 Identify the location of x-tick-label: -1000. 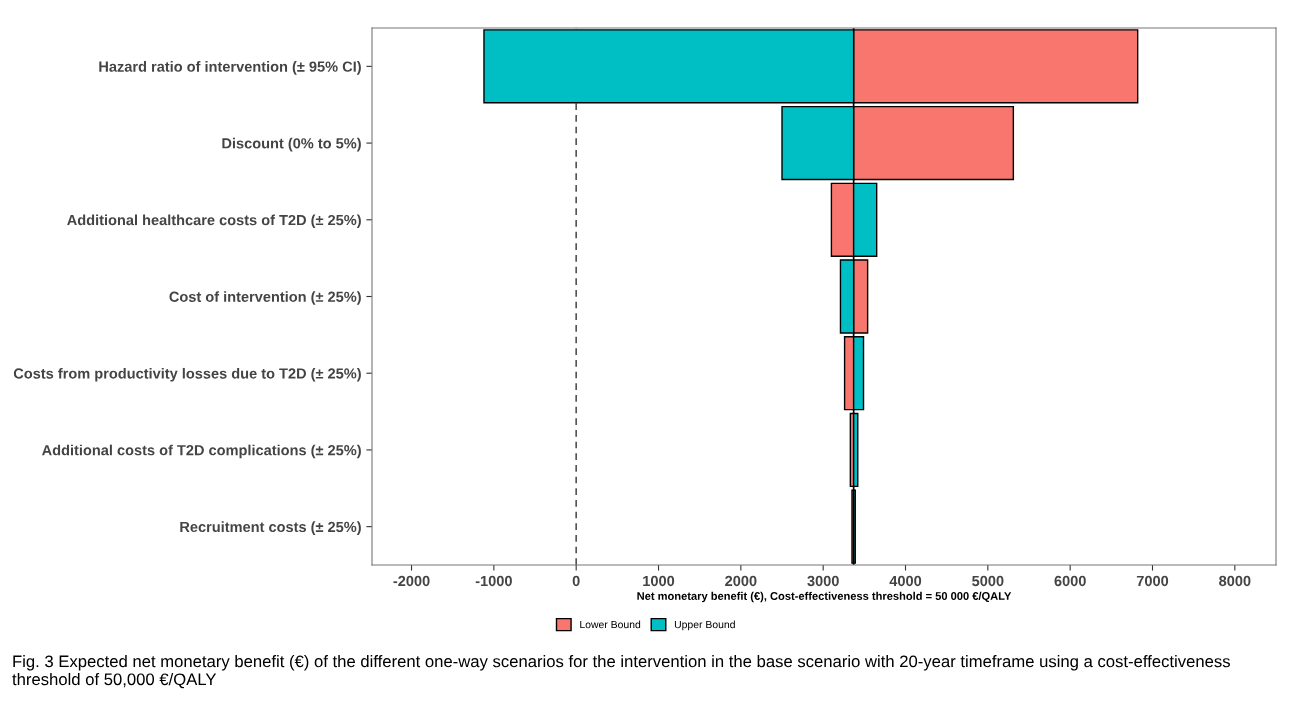
(493, 581).